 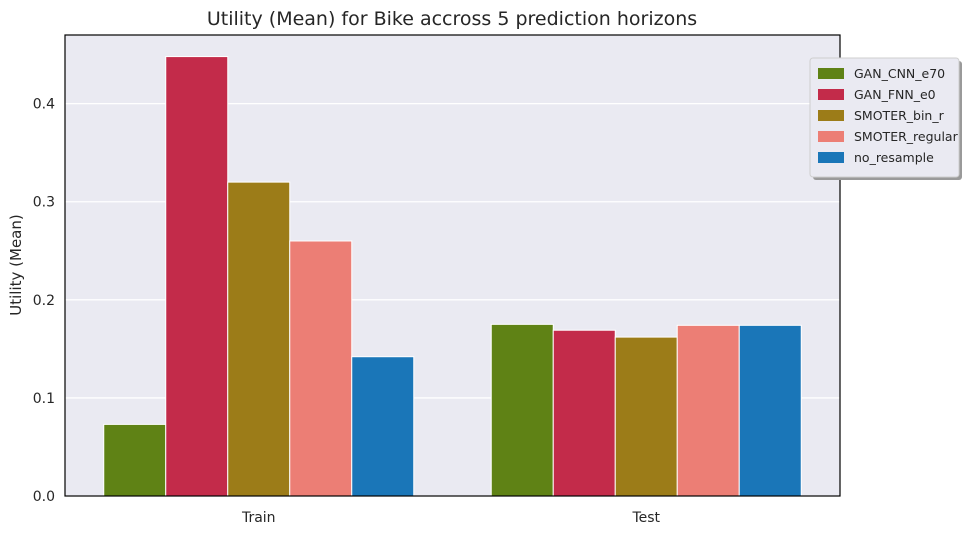 What do you see at coordinates (831, 157) in the screenshot?
I see `legend-swatch-no_resample` at bounding box center [831, 157].